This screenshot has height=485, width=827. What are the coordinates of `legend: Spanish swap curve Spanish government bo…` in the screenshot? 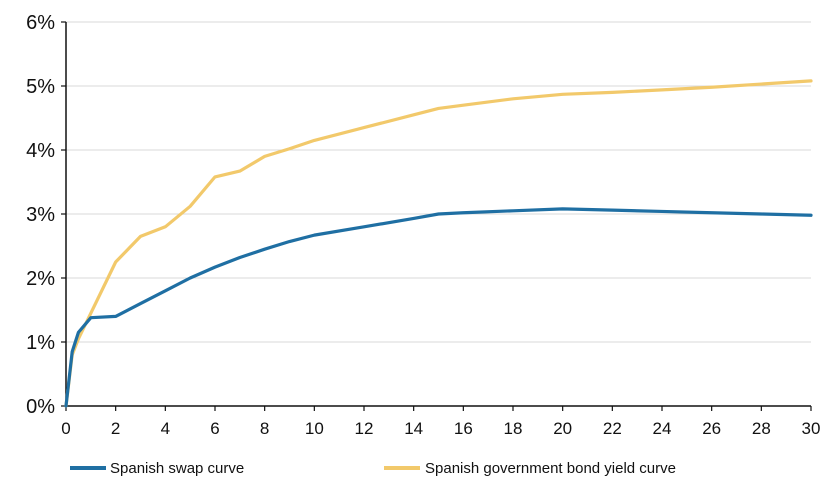 It's located at (373, 468).